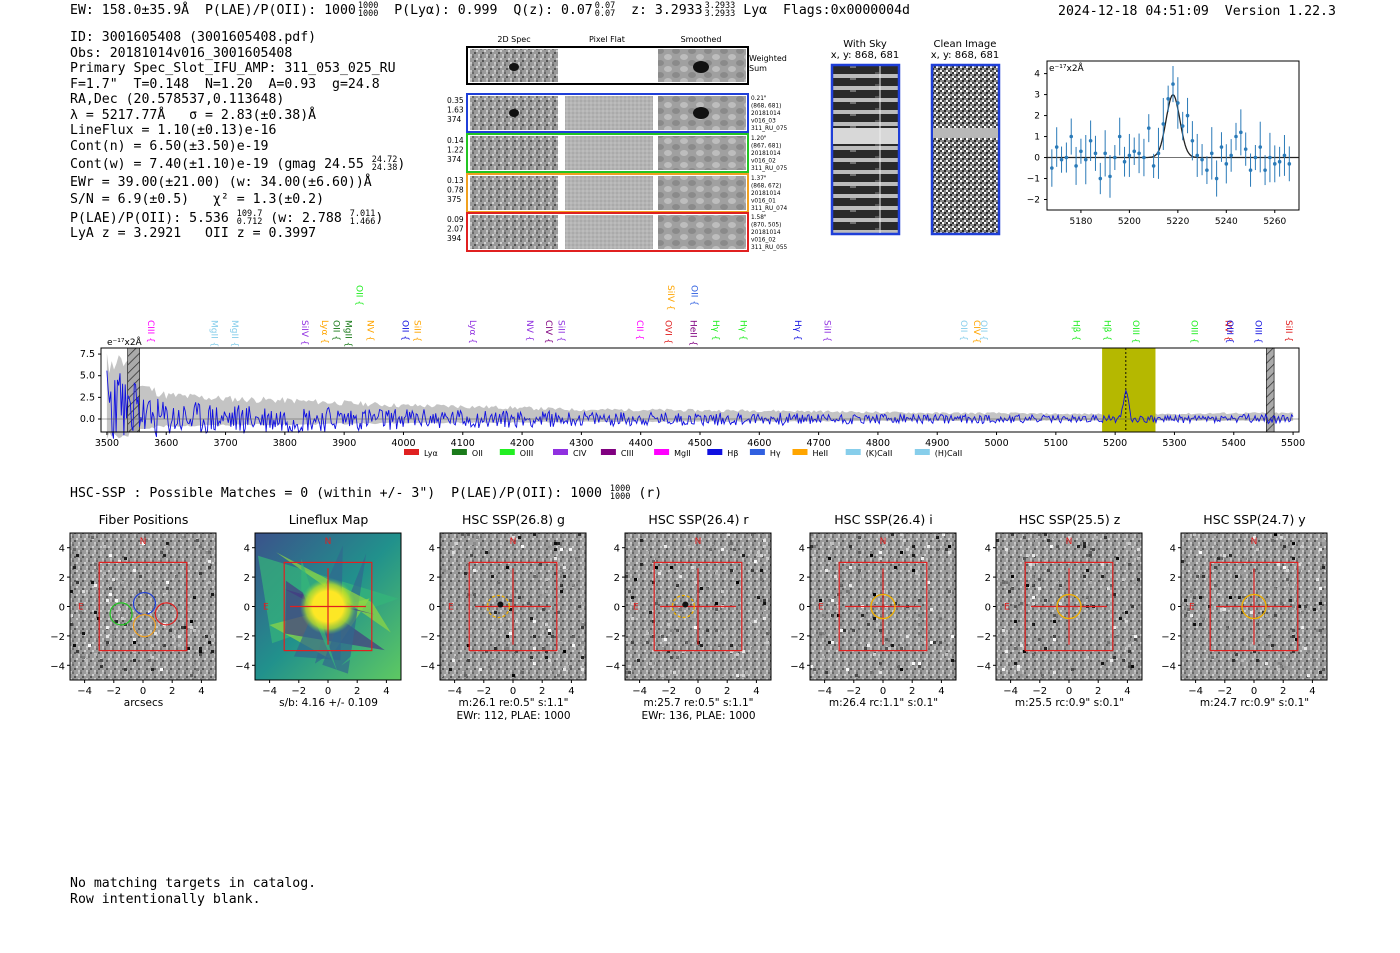  I want to click on header-flags: Flags:0x0000004d, so click(846, 10).